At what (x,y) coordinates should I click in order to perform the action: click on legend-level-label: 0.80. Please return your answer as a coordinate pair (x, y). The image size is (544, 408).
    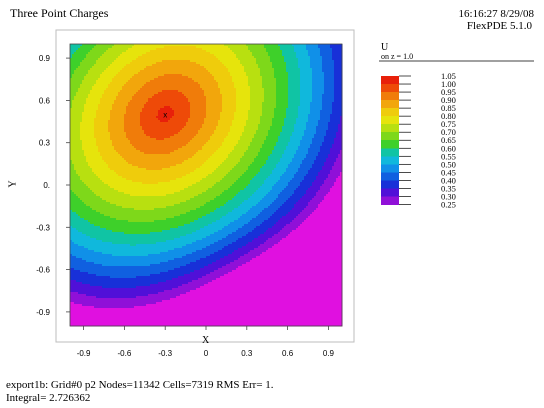
    Looking at the image, I should click on (448, 116).